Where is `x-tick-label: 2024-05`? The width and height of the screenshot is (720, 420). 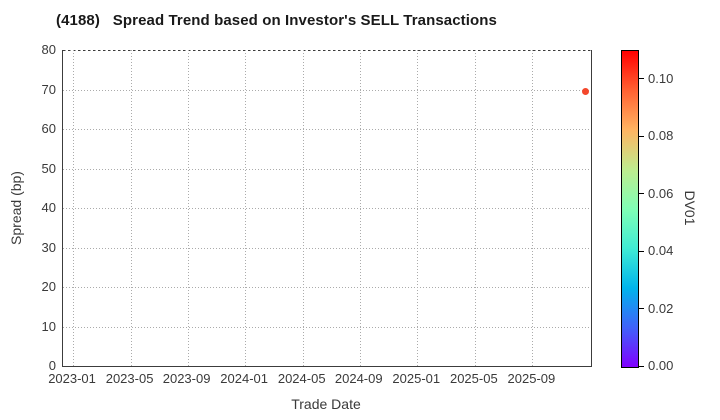 x-tick-label: 2024-05 is located at coordinates (301, 378).